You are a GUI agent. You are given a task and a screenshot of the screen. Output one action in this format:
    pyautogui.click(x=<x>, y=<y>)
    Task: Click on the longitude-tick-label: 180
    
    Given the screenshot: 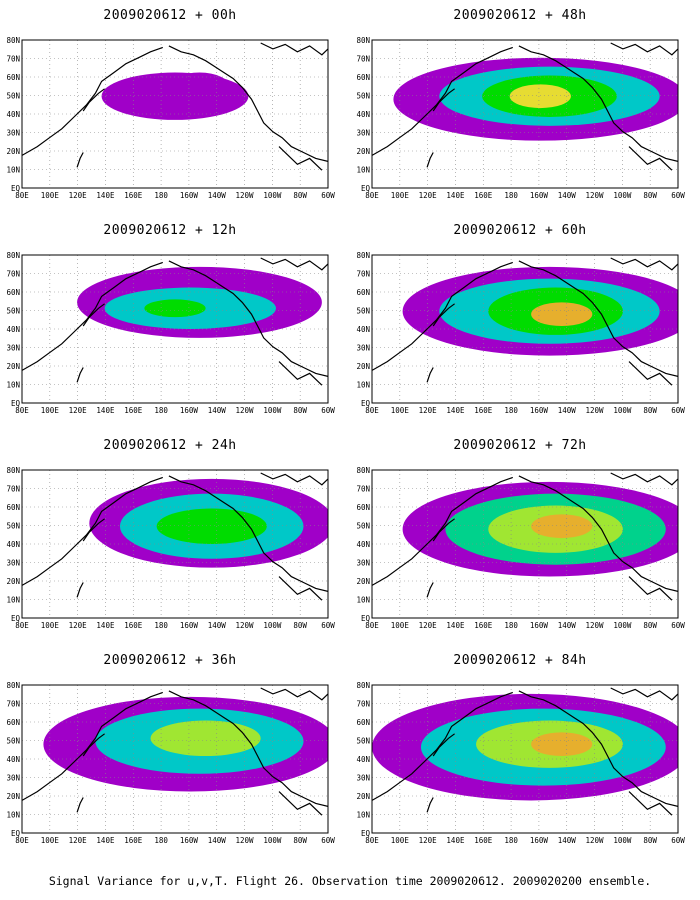 What is the action you would take?
    pyautogui.click(x=511, y=410)
    